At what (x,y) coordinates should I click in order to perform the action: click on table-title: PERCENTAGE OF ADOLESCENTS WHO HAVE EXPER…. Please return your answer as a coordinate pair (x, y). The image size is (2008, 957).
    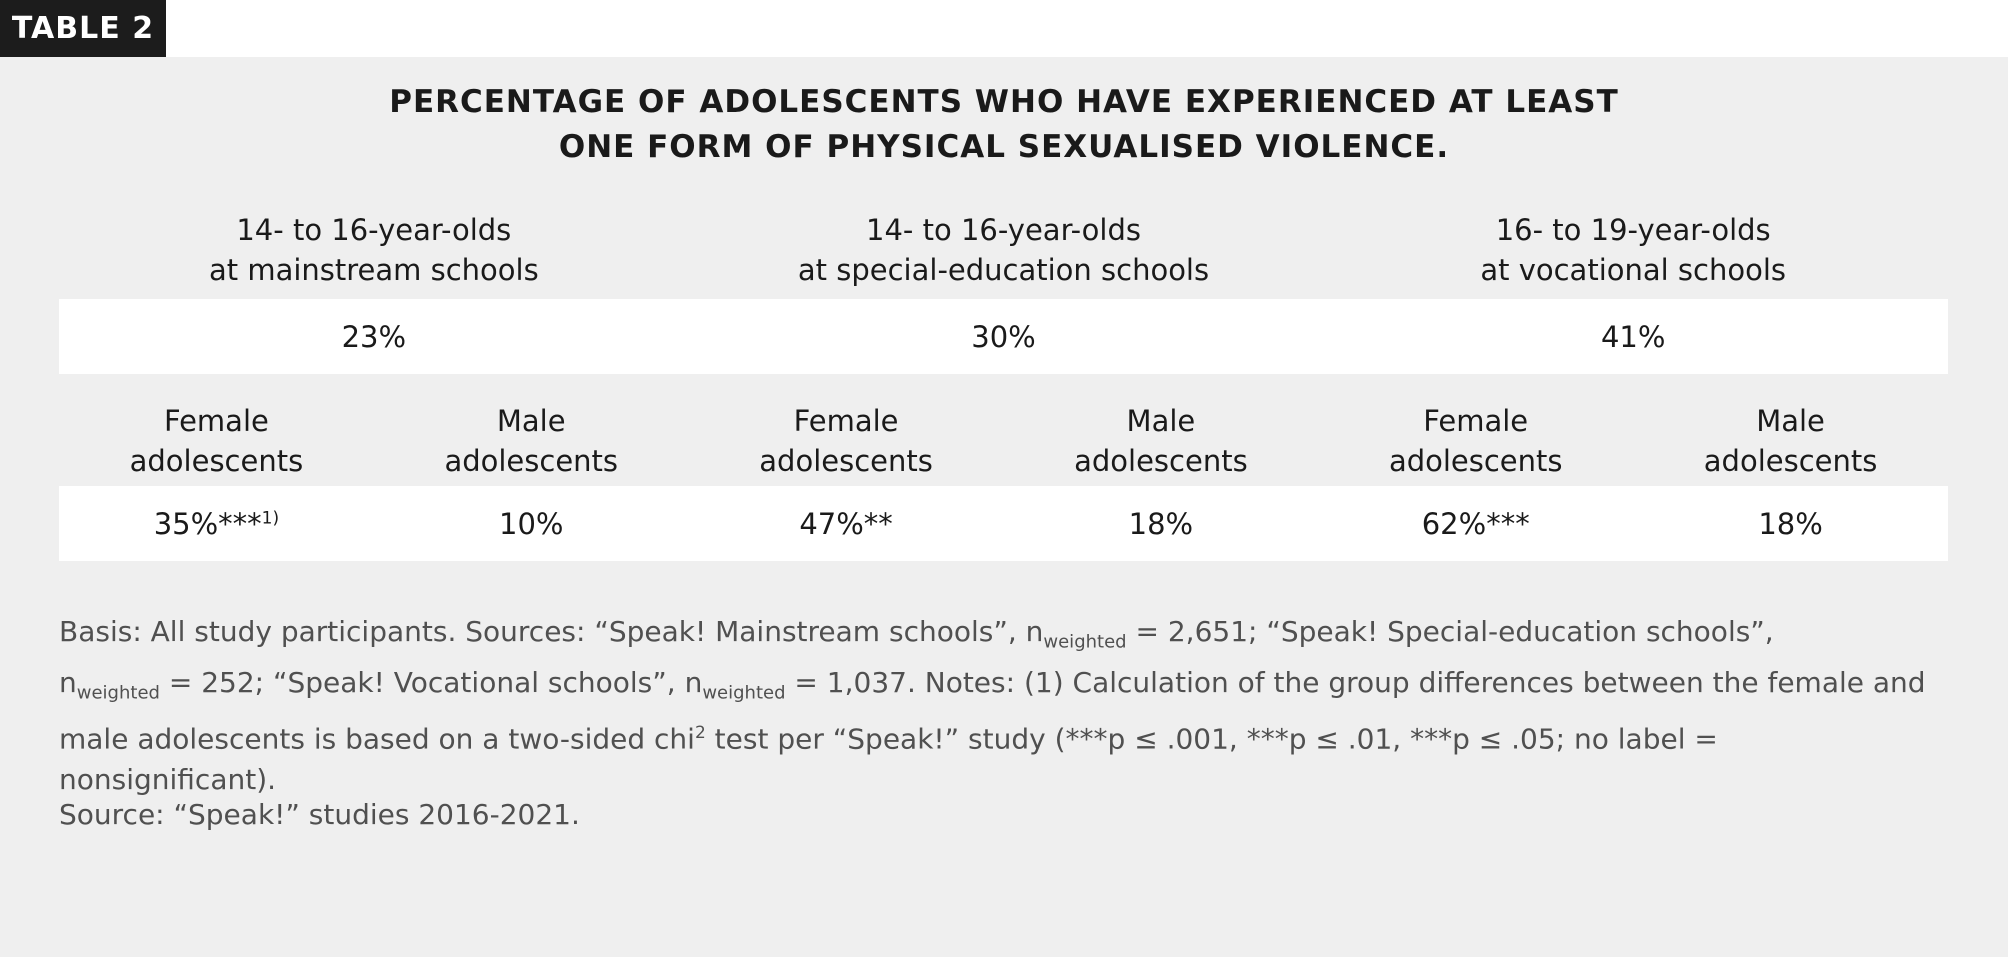
    Looking at the image, I should click on (1004, 125).